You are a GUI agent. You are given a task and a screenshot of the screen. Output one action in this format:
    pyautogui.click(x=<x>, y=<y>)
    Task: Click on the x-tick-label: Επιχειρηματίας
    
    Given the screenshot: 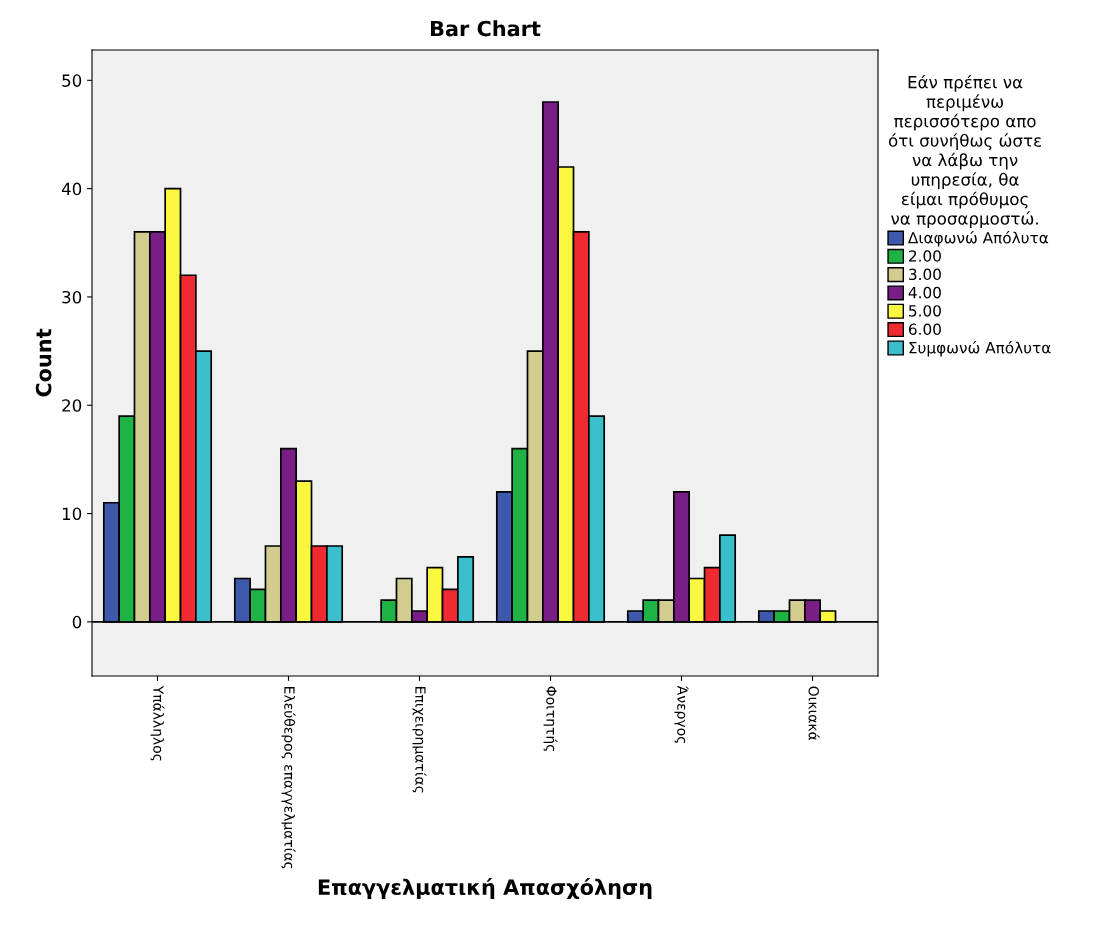 What is the action you would take?
    pyautogui.click(x=419, y=740)
    